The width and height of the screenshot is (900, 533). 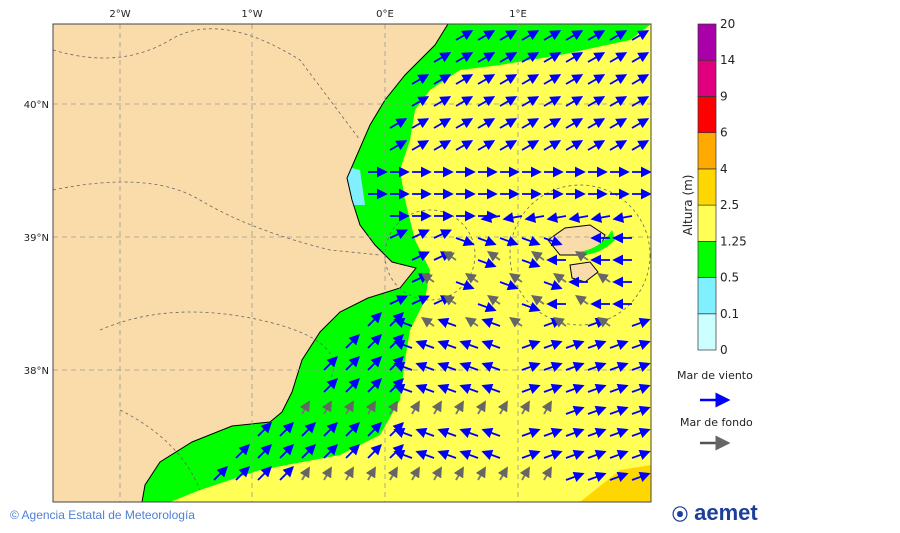 What do you see at coordinates (102, 515) in the screenshot?
I see `copyright-credit: © Agencia Estatal de Meteorología` at bounding box center [102, 515].